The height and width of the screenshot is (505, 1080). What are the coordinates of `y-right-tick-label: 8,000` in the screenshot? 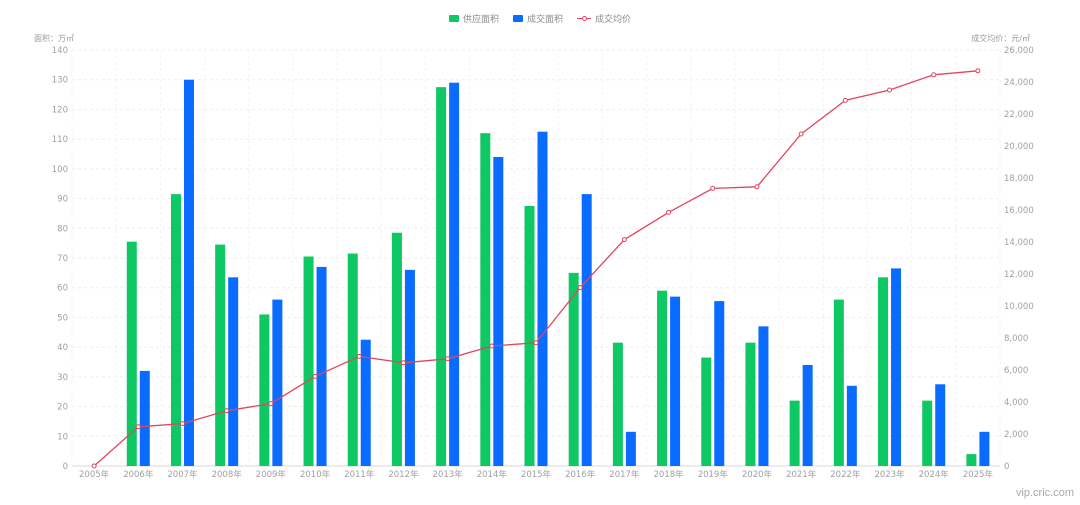 It's located at (1016, 339).